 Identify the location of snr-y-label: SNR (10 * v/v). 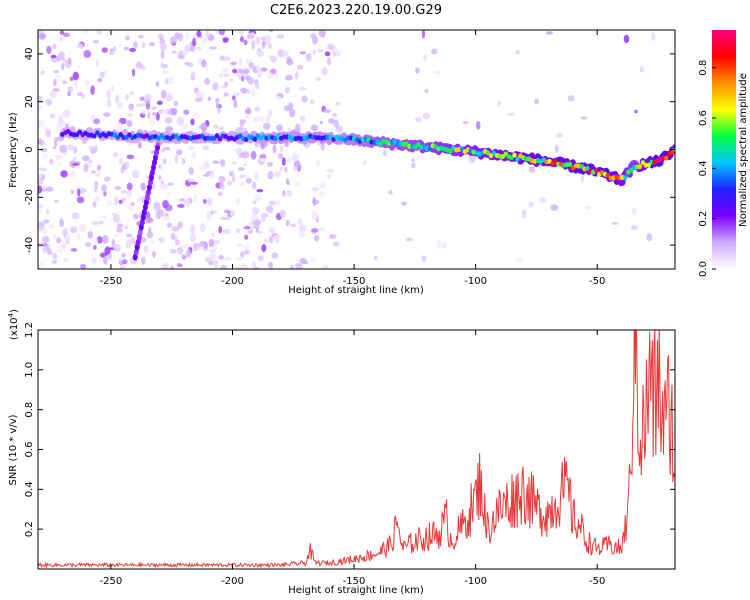
(13, 449).